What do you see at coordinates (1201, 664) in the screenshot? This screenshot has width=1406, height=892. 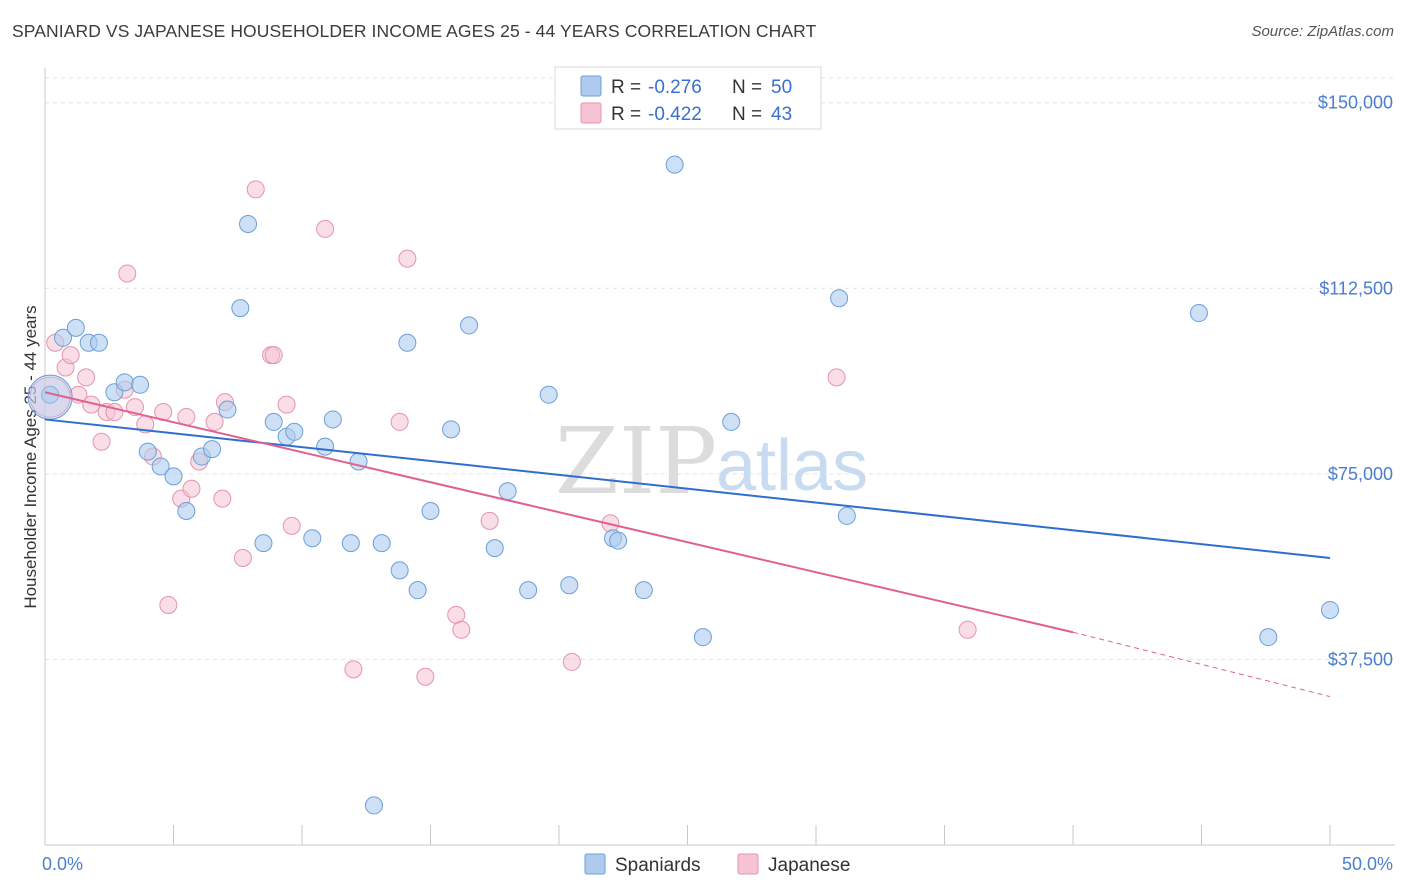 I see `japanese-trend-extension` at bounding box center [1201, 664].